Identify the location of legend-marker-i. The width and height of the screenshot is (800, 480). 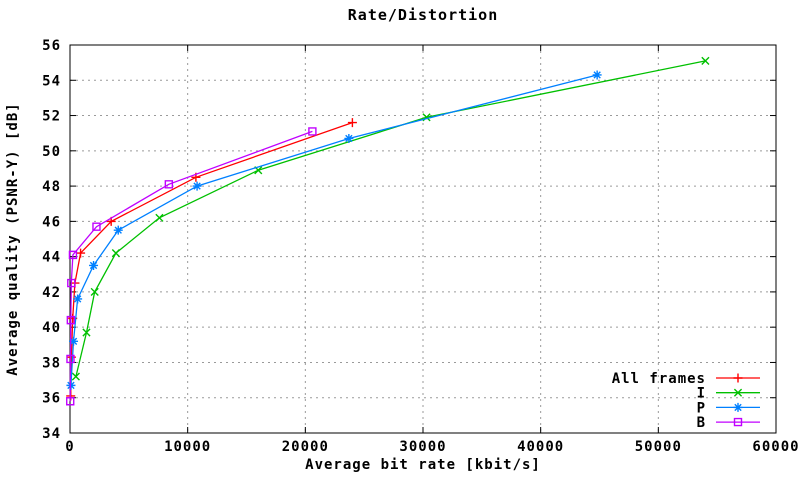
(738, 392).